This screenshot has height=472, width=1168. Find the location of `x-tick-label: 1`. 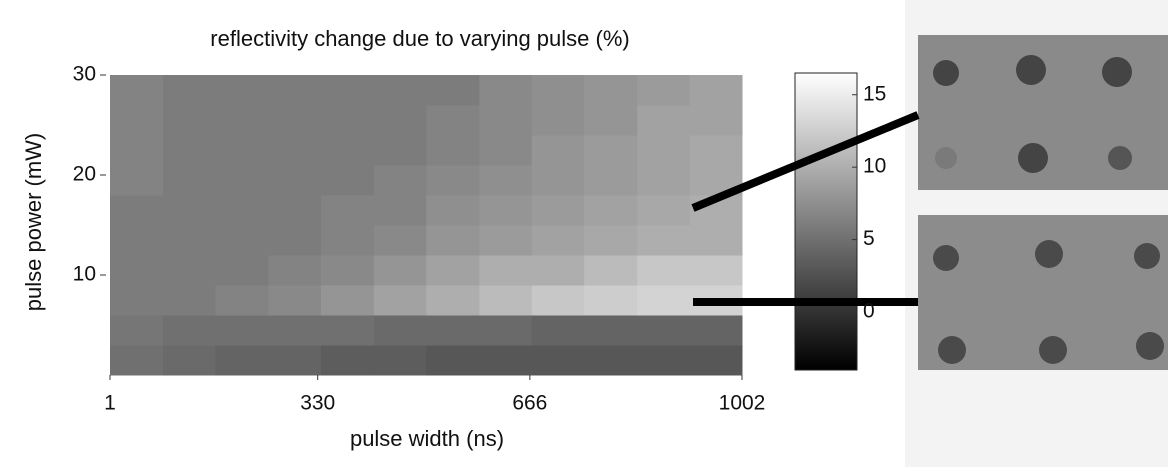

x-tick-label: 1 is located at coordinates (110, 403).